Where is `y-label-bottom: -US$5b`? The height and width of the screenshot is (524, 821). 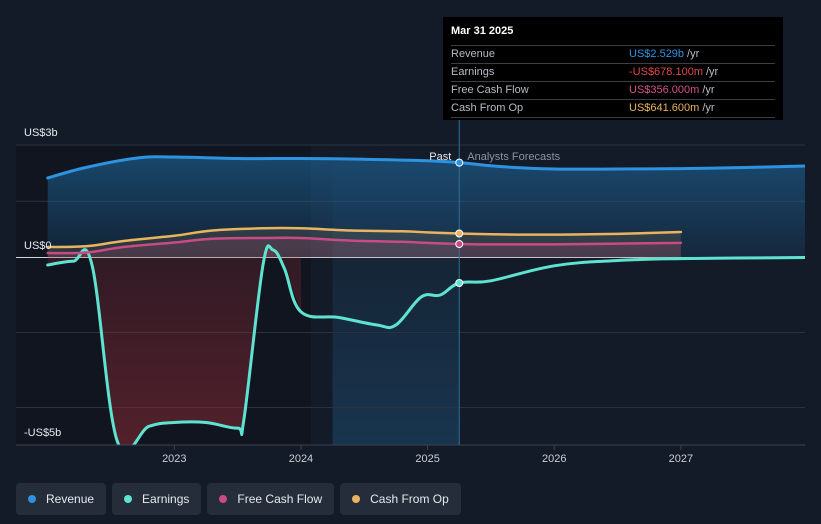
y-label-bottom: -US$5b is located at coordinates (42, 433).